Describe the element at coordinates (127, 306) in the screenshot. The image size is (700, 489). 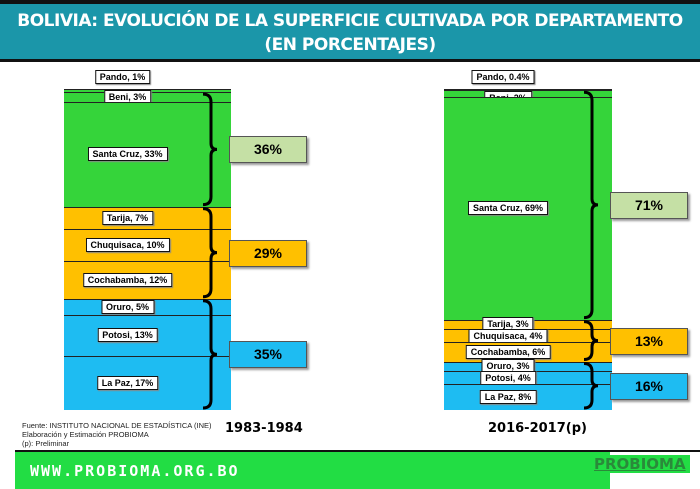
I see `segment-label: Oruro, 5%` at that location.